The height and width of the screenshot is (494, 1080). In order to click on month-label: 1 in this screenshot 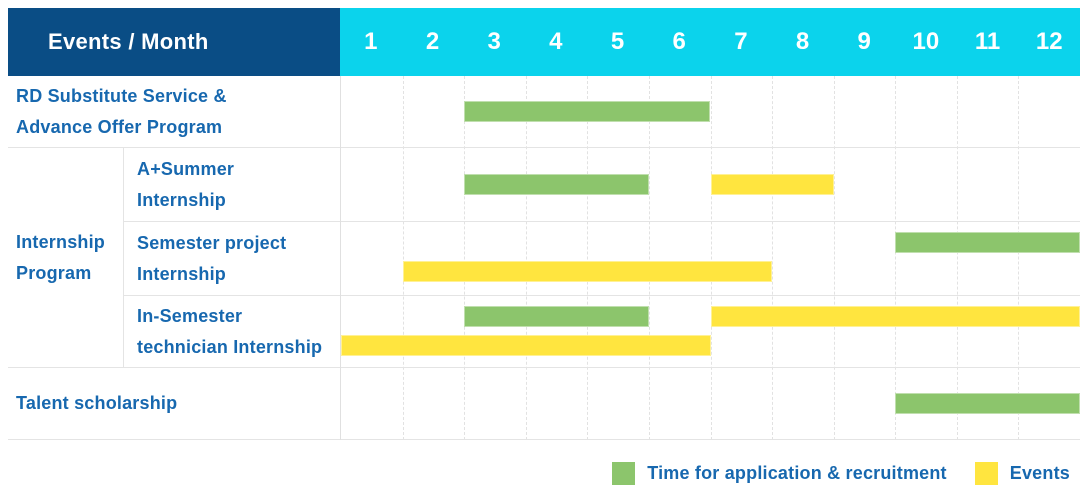, I will do `click(371, 41)`.